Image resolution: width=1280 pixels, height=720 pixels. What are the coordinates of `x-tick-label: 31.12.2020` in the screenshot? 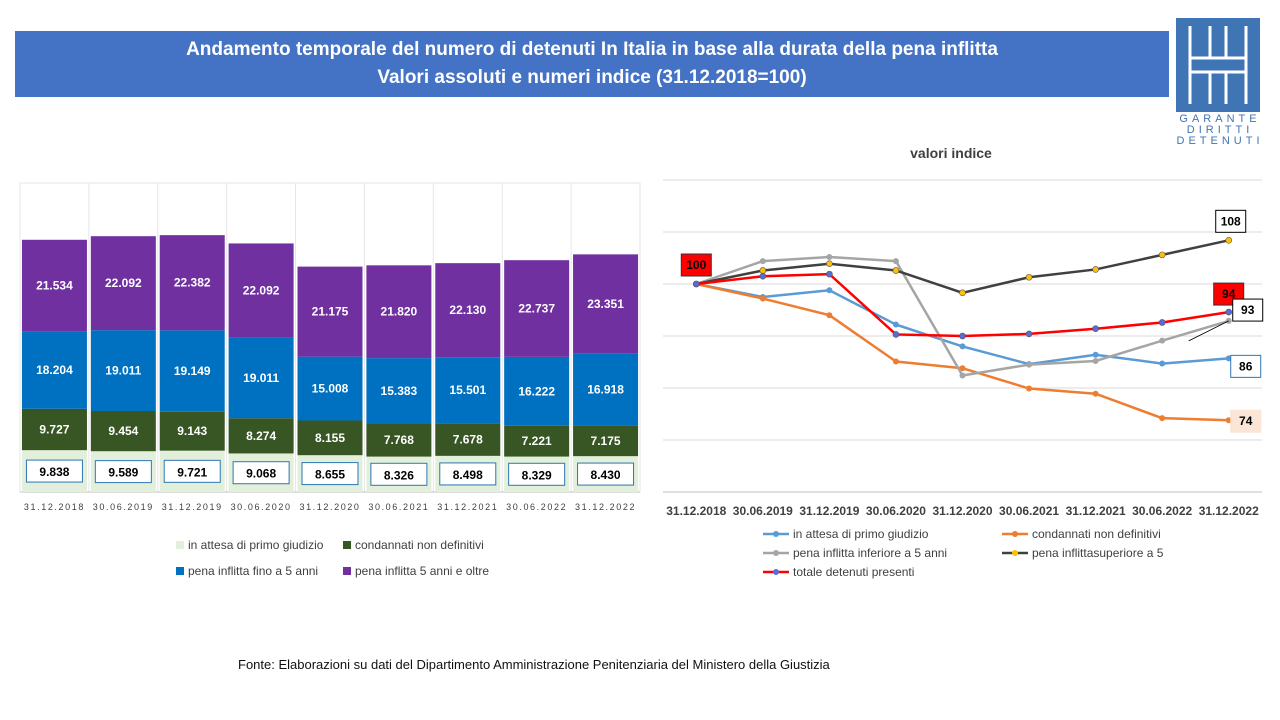 It's located at (962, 511).